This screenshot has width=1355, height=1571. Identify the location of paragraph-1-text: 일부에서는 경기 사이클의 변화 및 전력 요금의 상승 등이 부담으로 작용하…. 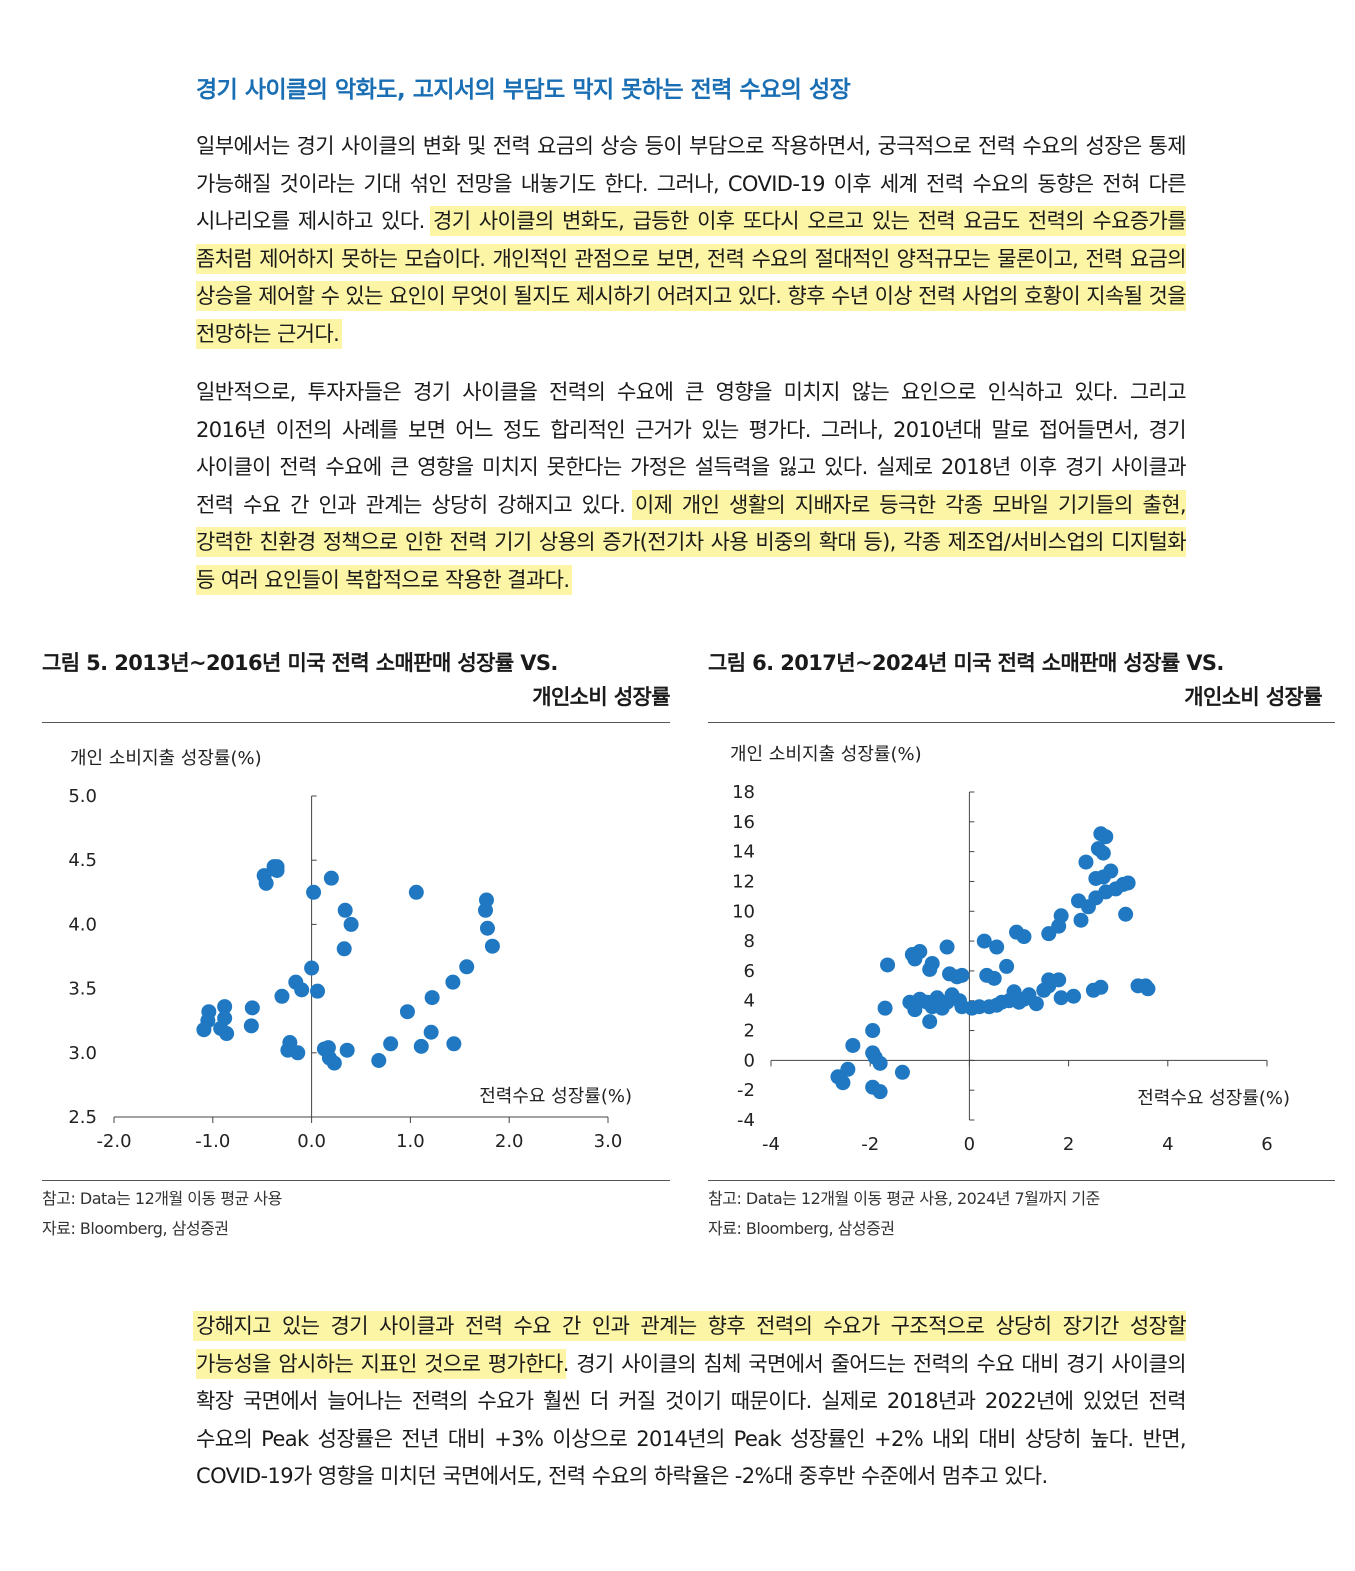
(691, 183).